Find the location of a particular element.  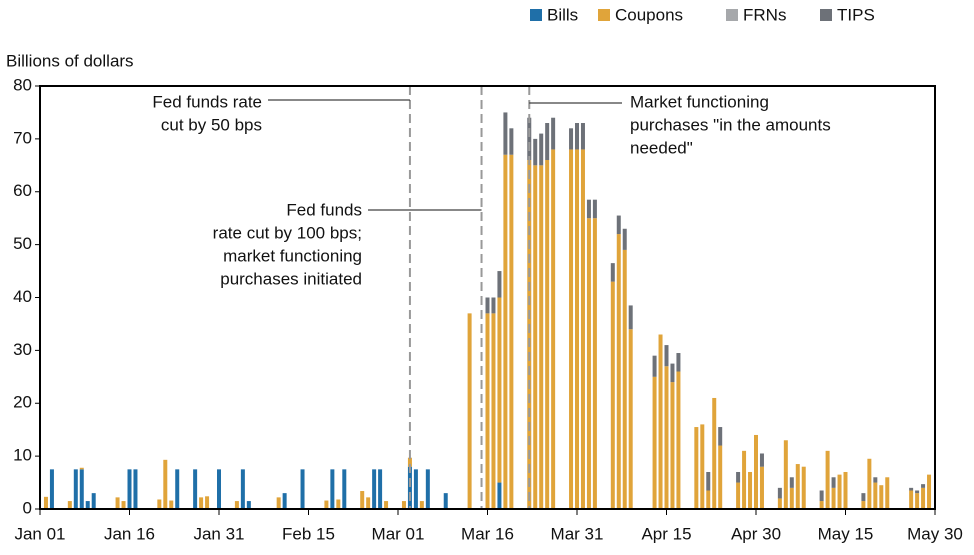

annotation-text: cut by 50 bps is located at coordinates (211, 124).